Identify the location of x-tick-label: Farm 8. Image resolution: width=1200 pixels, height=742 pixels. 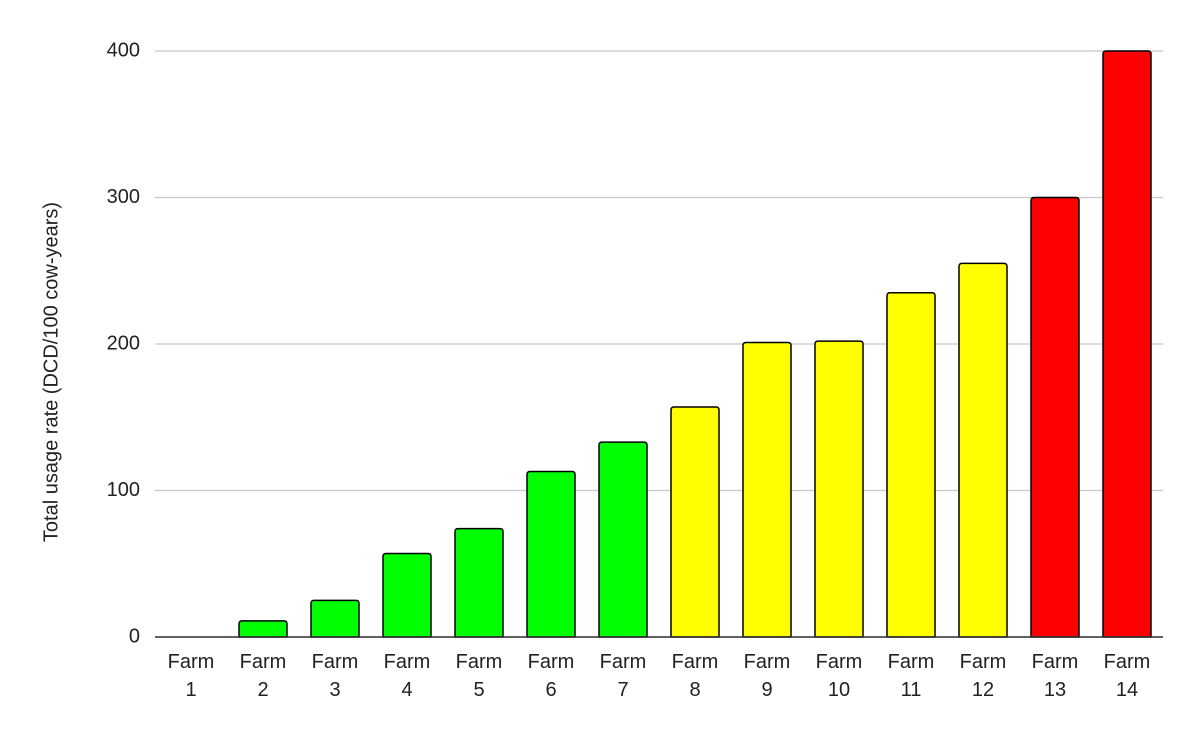
(695, 676).